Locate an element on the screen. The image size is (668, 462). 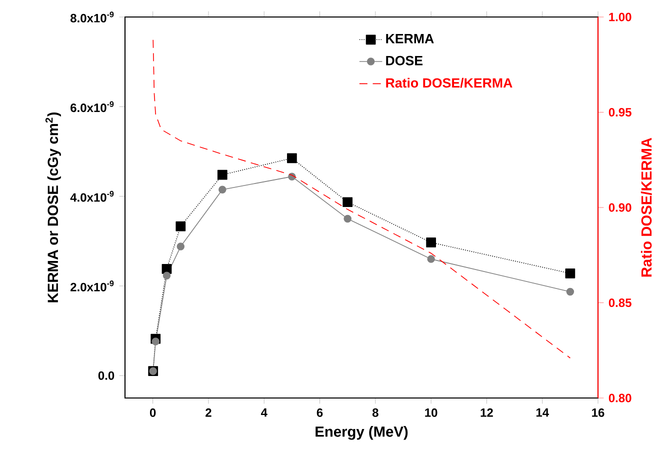
y-tick-label: 8.0x10$^{-9}$ is located at coordinates (92, 17).